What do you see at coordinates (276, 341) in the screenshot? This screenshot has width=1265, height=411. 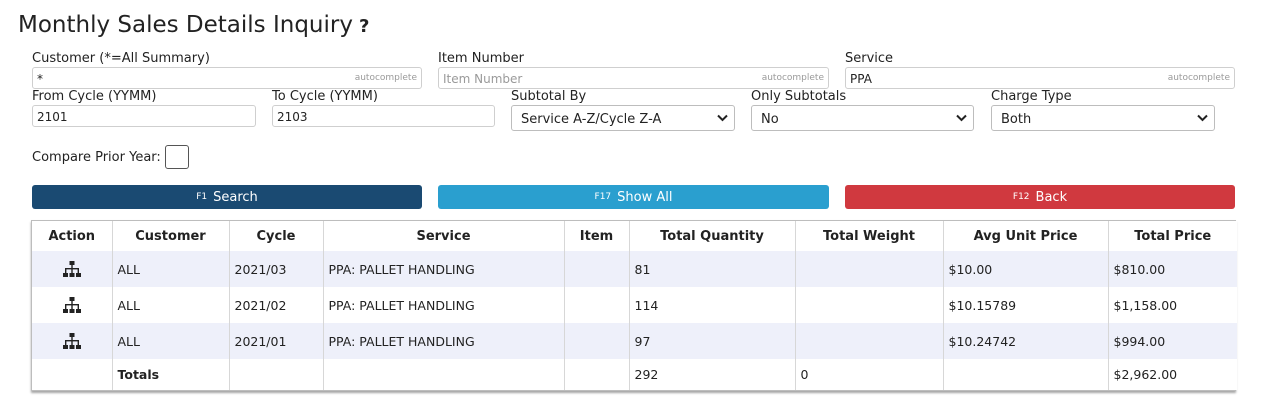 I see `cycle-cell: 2021/01` at bounding box center [276, 341].